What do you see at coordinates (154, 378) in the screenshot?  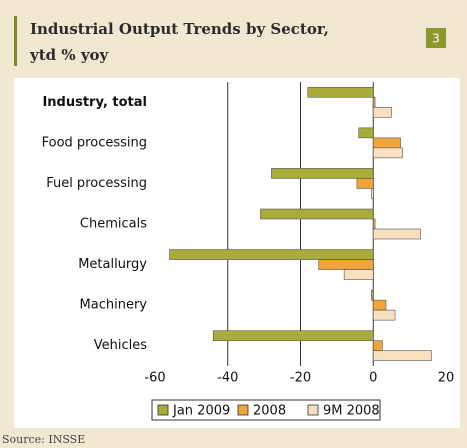 I see `x-tick-label: -60` at bounding box center [154, 378].